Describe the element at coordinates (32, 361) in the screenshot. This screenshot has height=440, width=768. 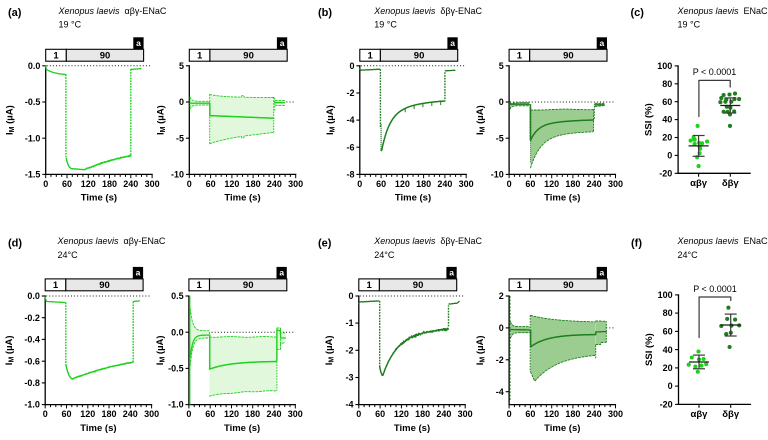
I see `svg-text: -0.6` at that location.